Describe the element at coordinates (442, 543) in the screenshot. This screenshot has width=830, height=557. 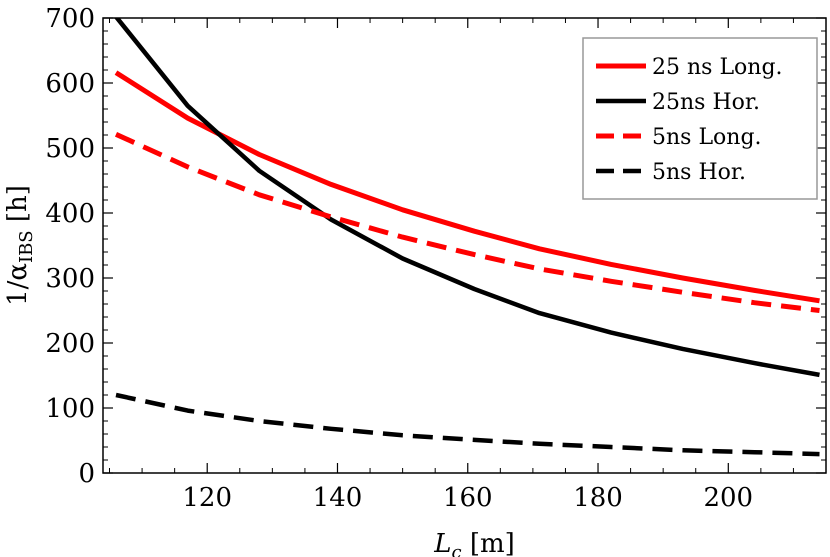
I see `x-axis-title-main: L` at that location.